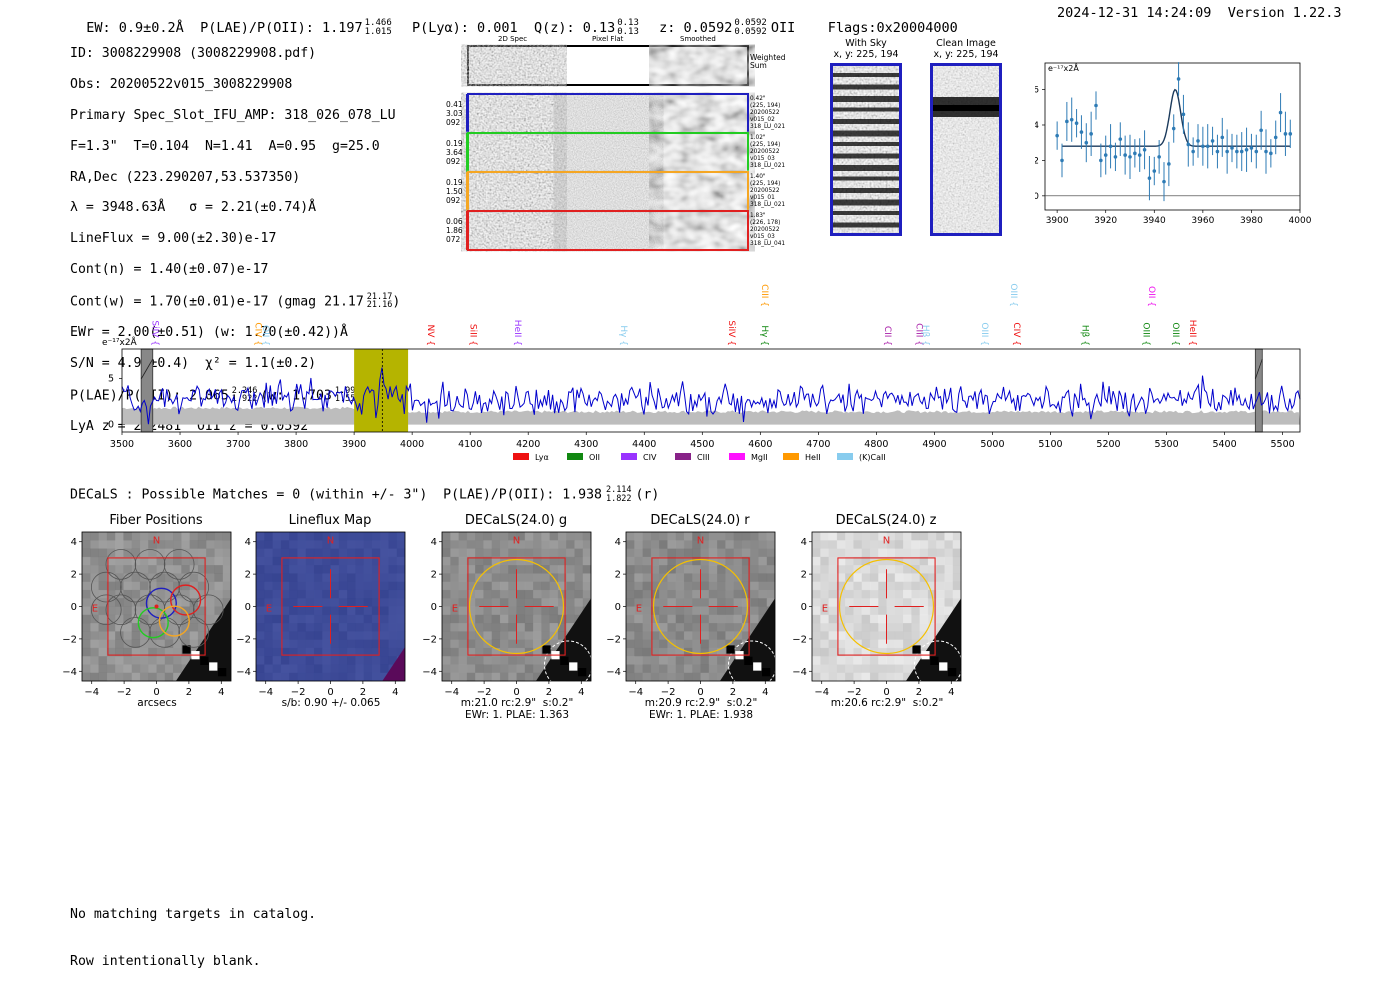  Describe the element at coordinates (765, 691) in the screenshot. I see `panel-xtick-label: 4` at that location.